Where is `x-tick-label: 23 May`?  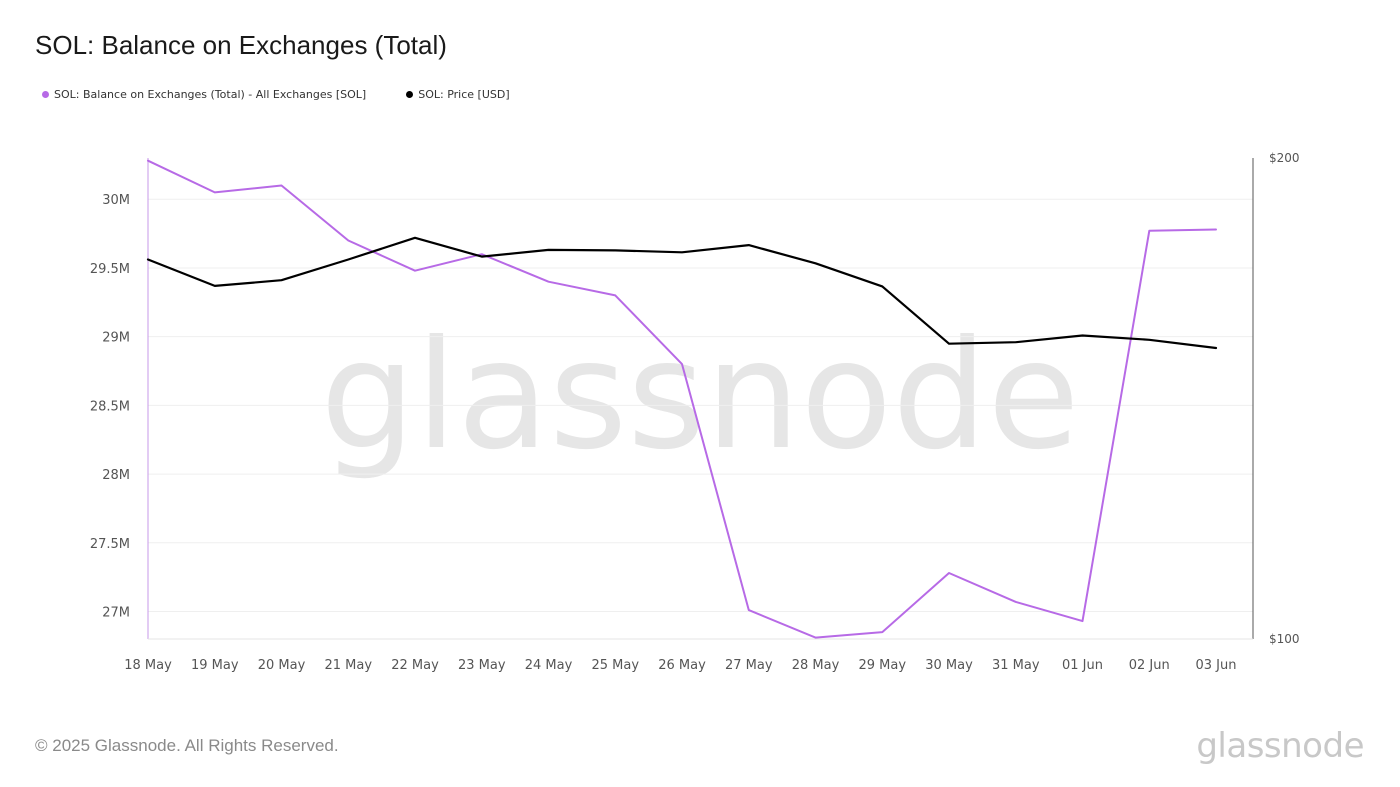 x-tick-label: 23 May is located at coordinates (482, 665).